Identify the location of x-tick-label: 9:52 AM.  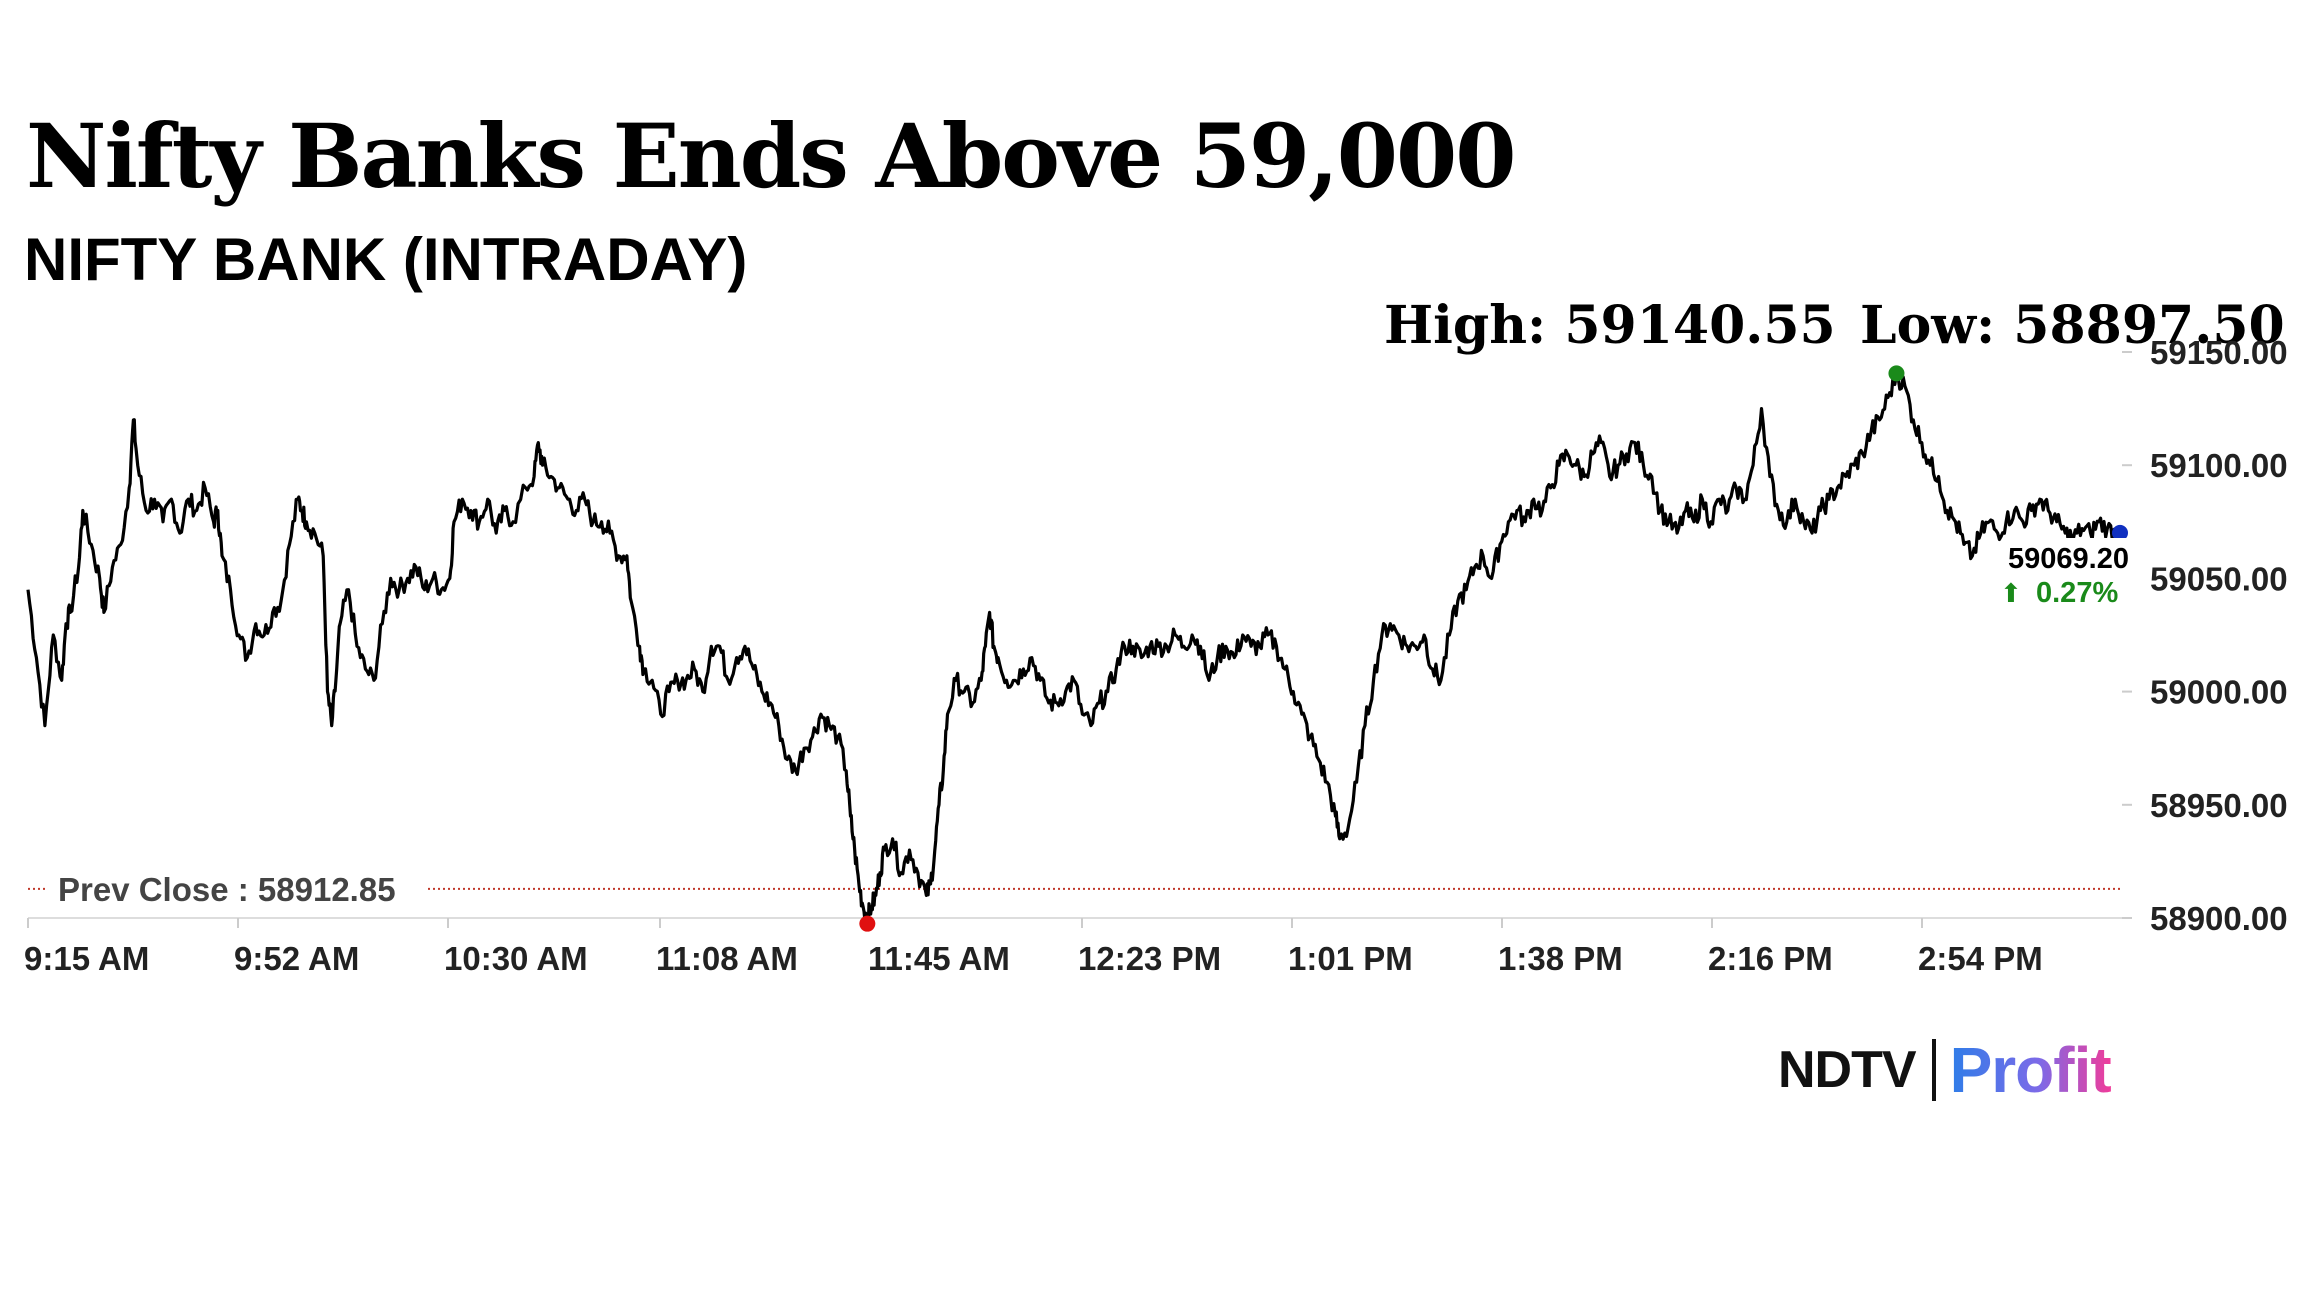
(296, 958).